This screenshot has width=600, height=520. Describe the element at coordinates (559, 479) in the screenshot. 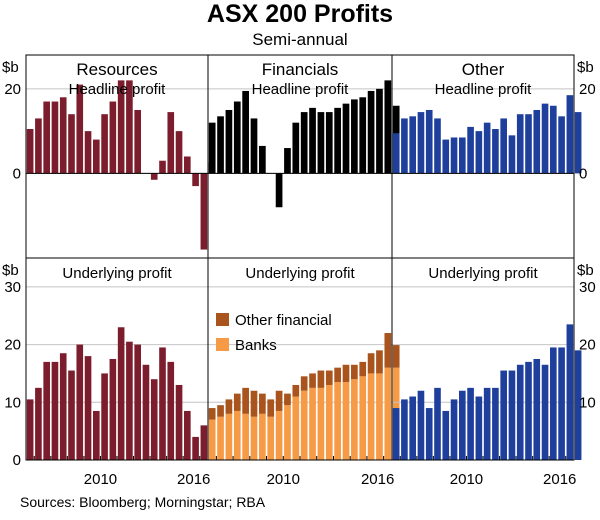

I see `x-tick-label: 2016` at that location.